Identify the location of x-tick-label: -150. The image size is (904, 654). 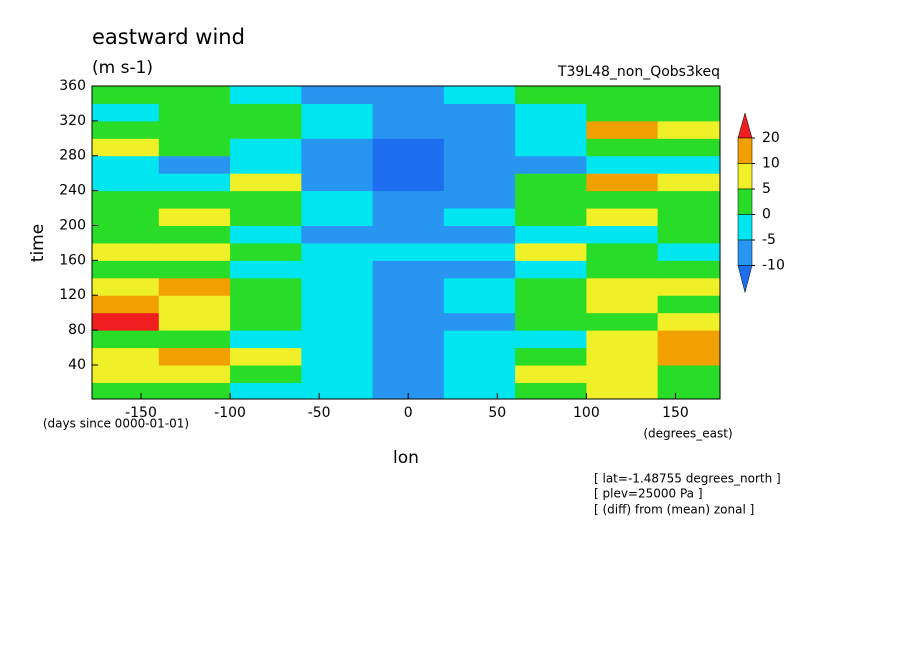
(141, 413).